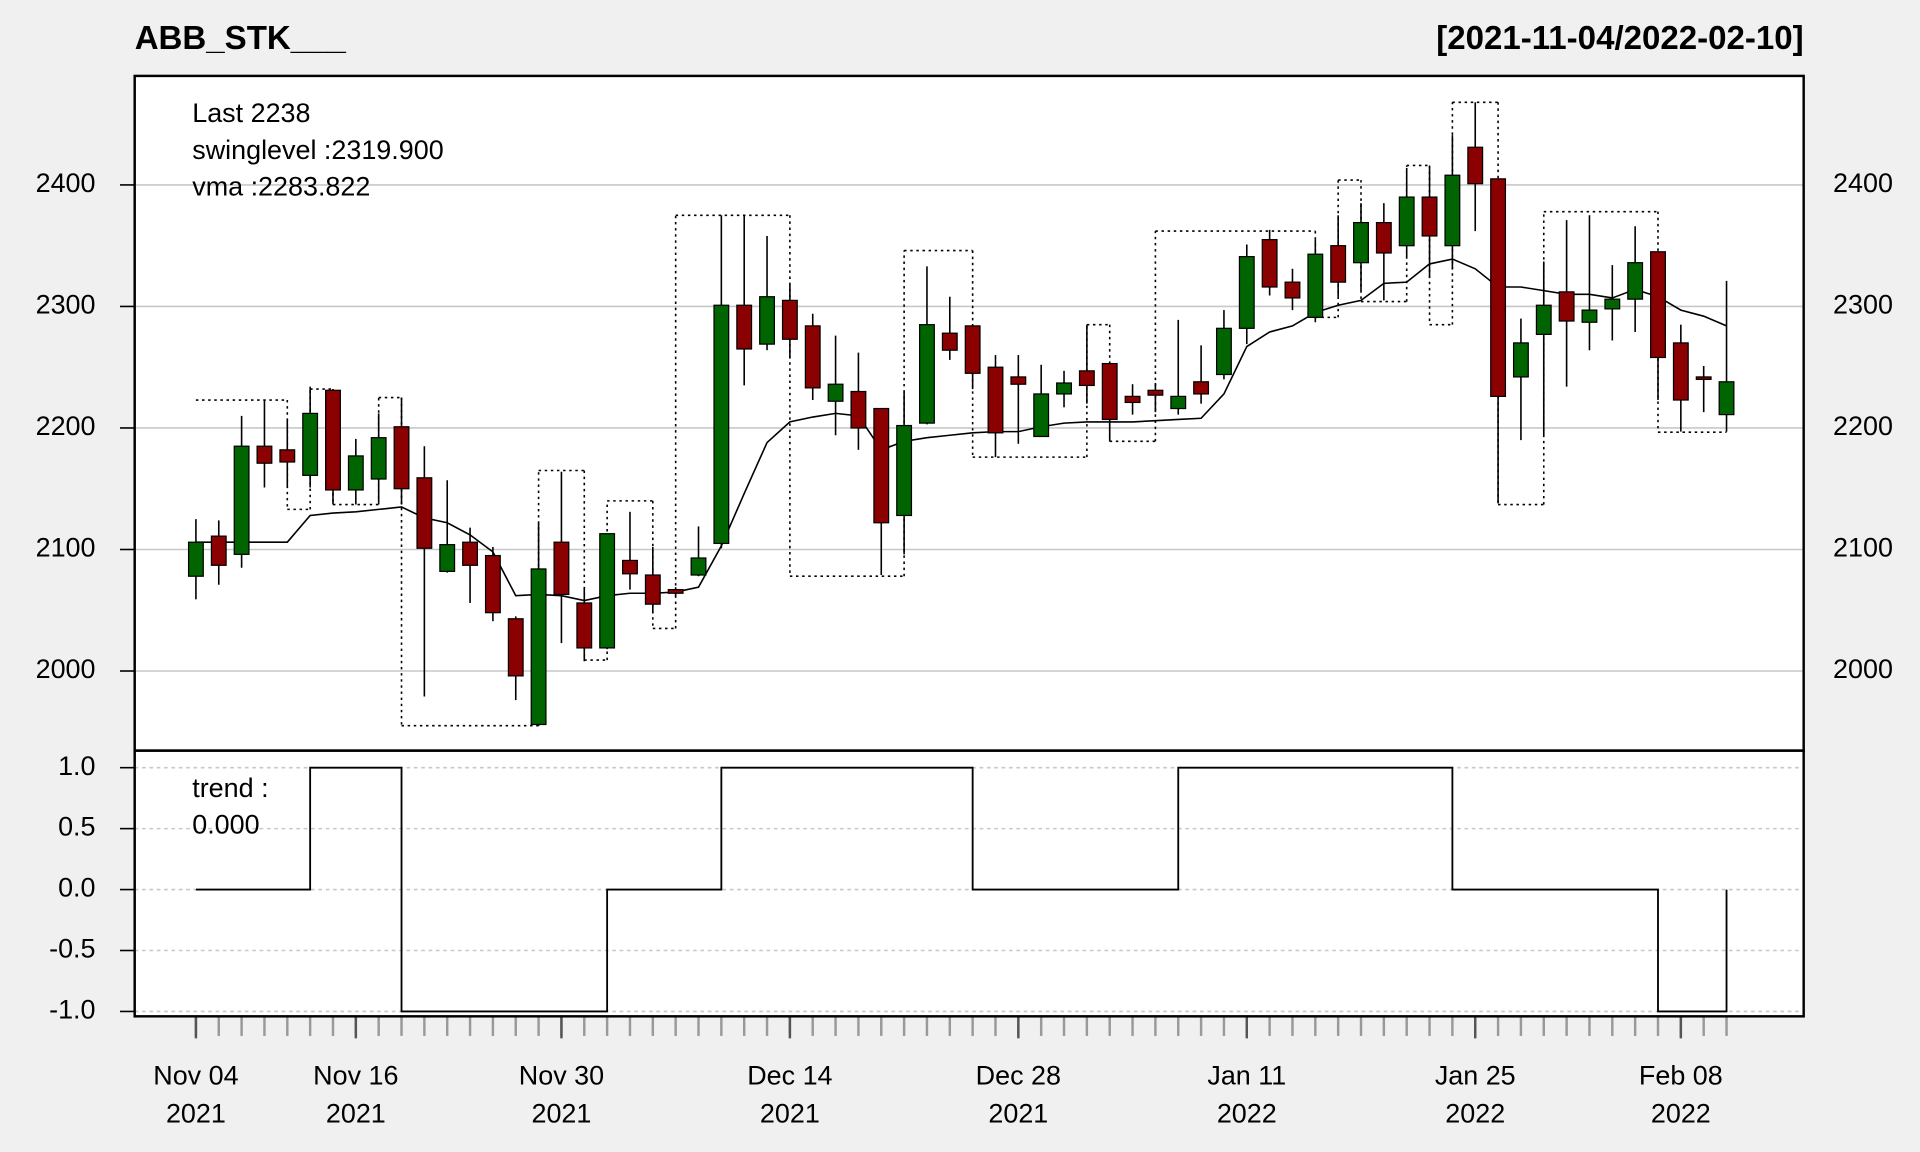 The height and width of the screenshot is (1152, 1920). Describe the element at coordinates (66, 305) in the screenshot. I see `y-tick-label: 2300` at that location.